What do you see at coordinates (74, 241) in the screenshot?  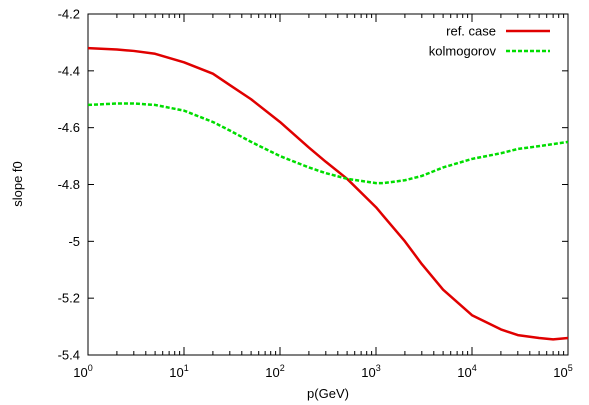 I see `y-tick-label: -5` at bounding box center [74, 241].